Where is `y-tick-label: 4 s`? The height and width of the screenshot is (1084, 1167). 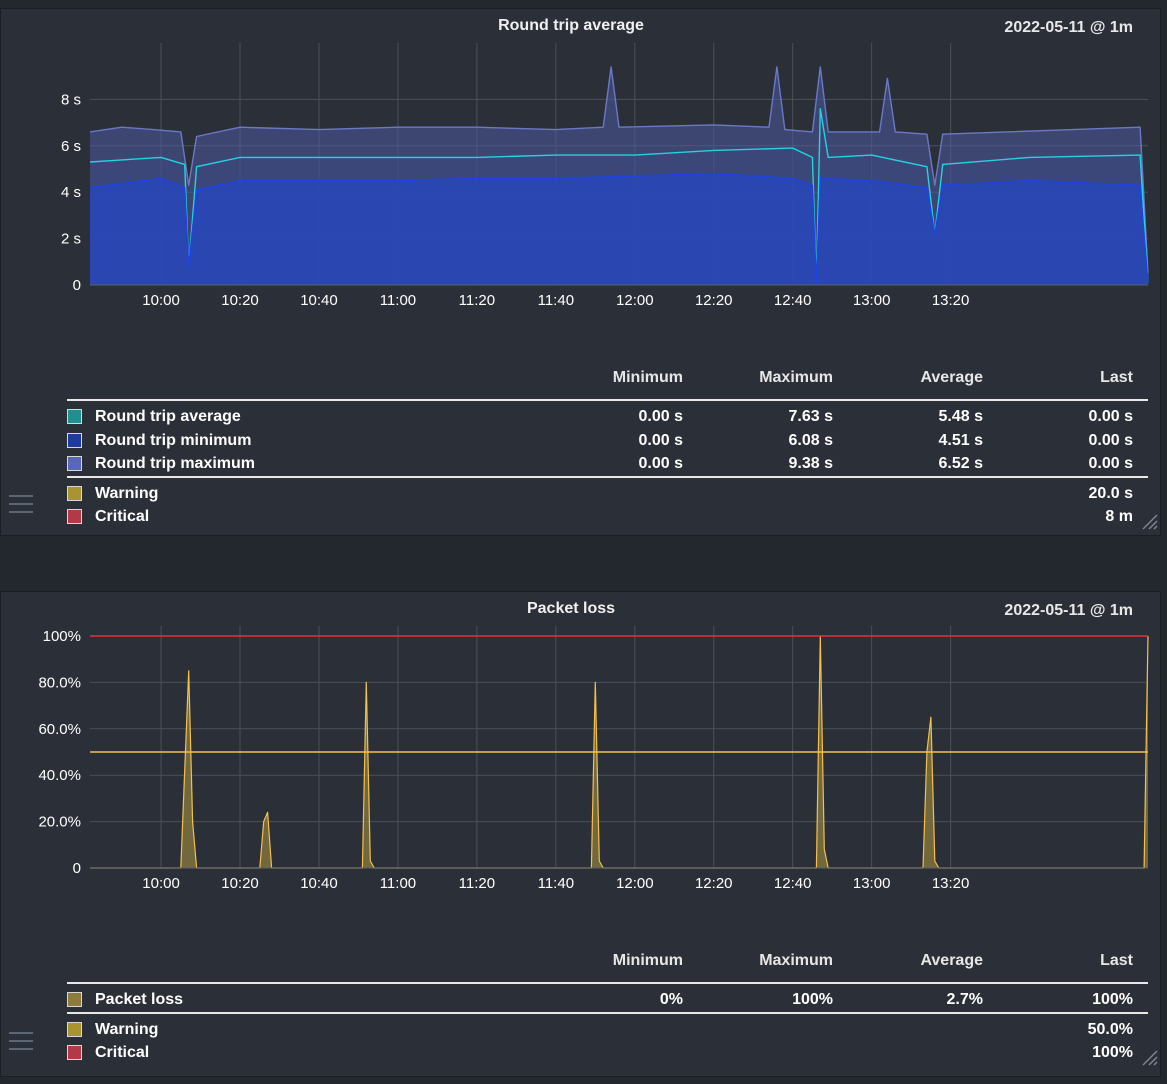
y-tick-label: 4 s is located at coordinates (71, 192).